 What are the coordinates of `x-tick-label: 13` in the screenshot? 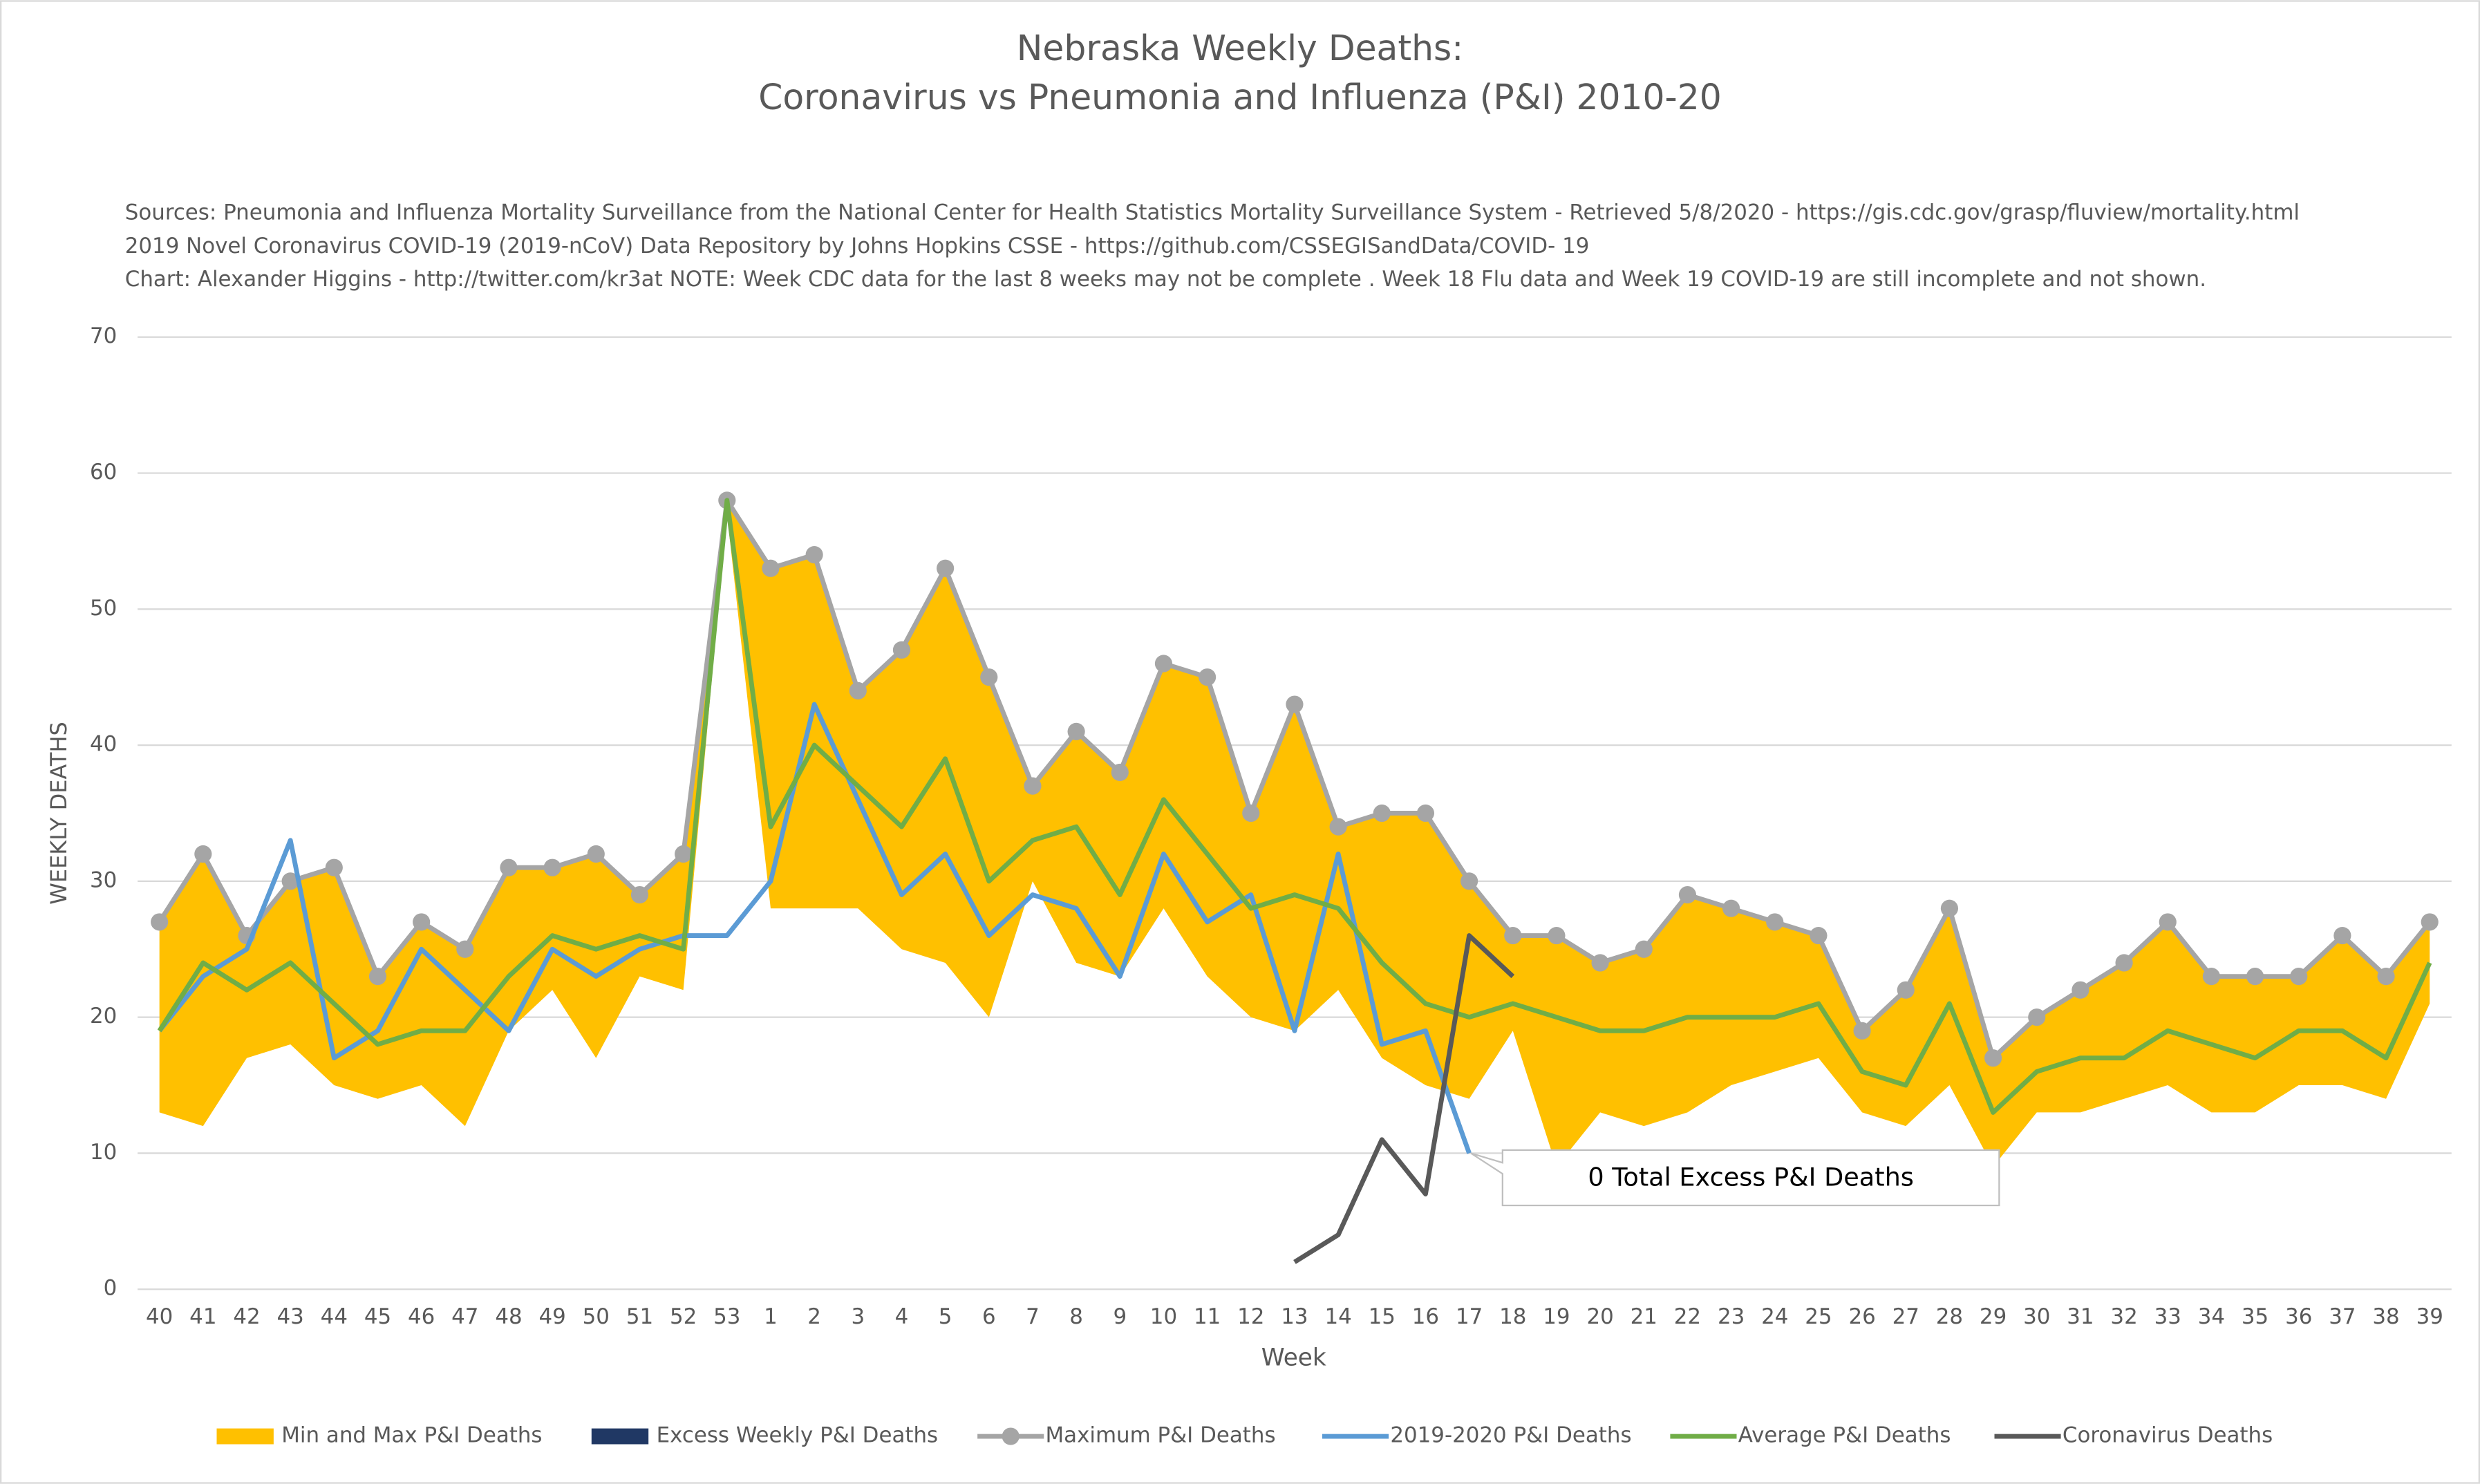 It's located at (1294, 1316).